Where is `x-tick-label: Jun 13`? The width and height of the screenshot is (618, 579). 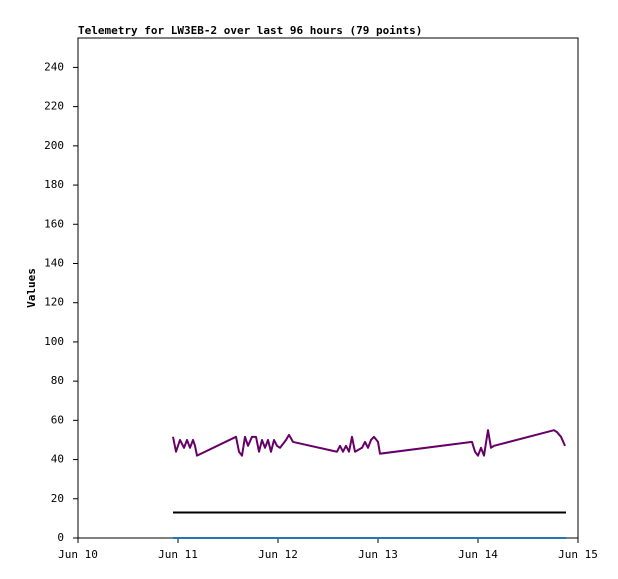
x-tick-label: Jun 13 is located at coordinates (378, 554).